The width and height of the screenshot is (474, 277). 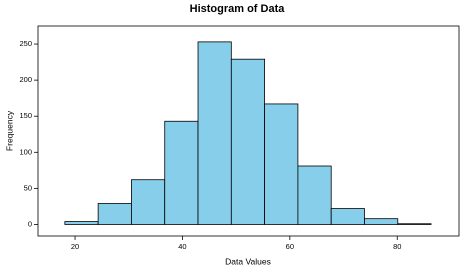 What do you see at coordinates (28, 187) in the screenshot?
I see `y-tick-label: 50` at bounding box center [28, 187].